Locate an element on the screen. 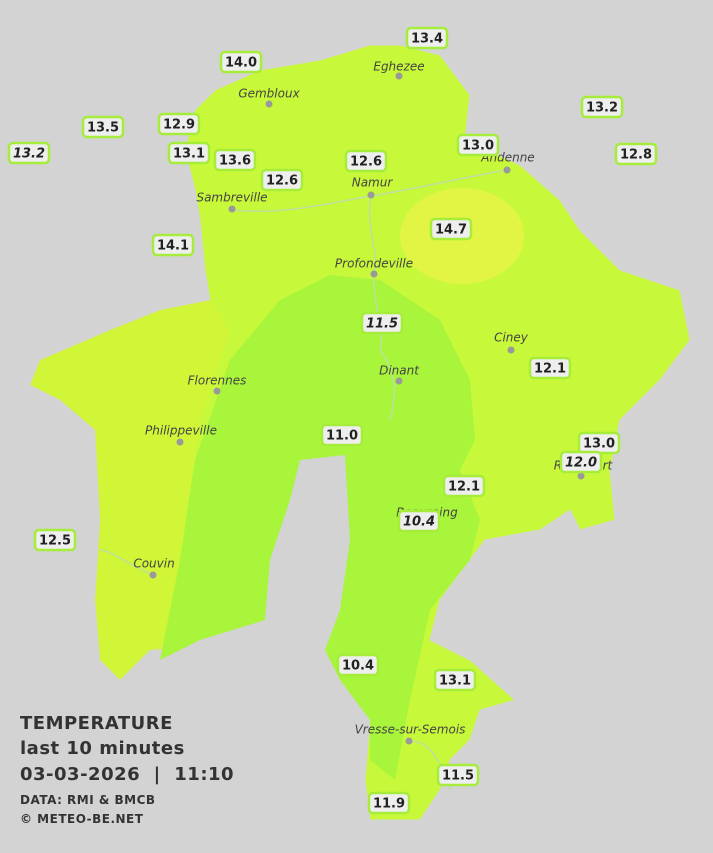 Image resolution: width=713 pixels, height=853 pixels. station-value: 11.0 is located at coordinates (342, 436).